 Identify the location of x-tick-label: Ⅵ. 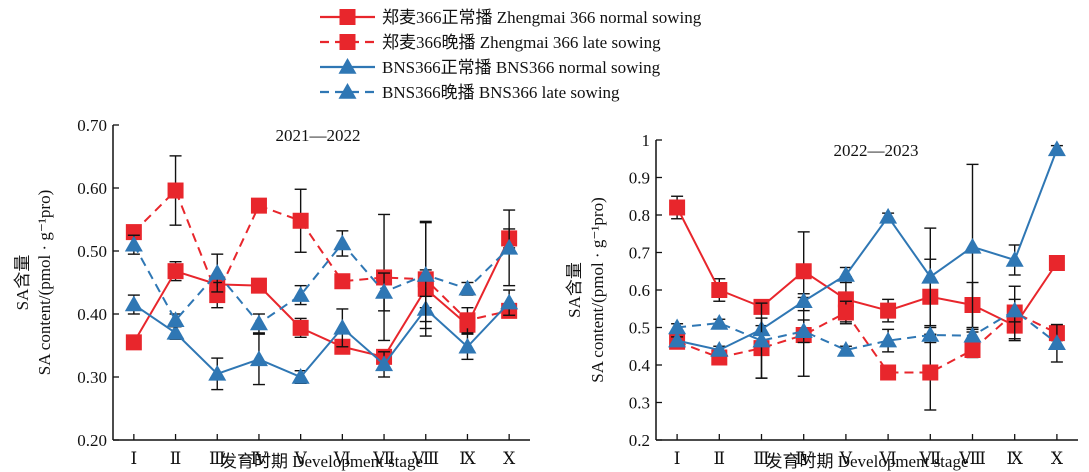
(342, 458).